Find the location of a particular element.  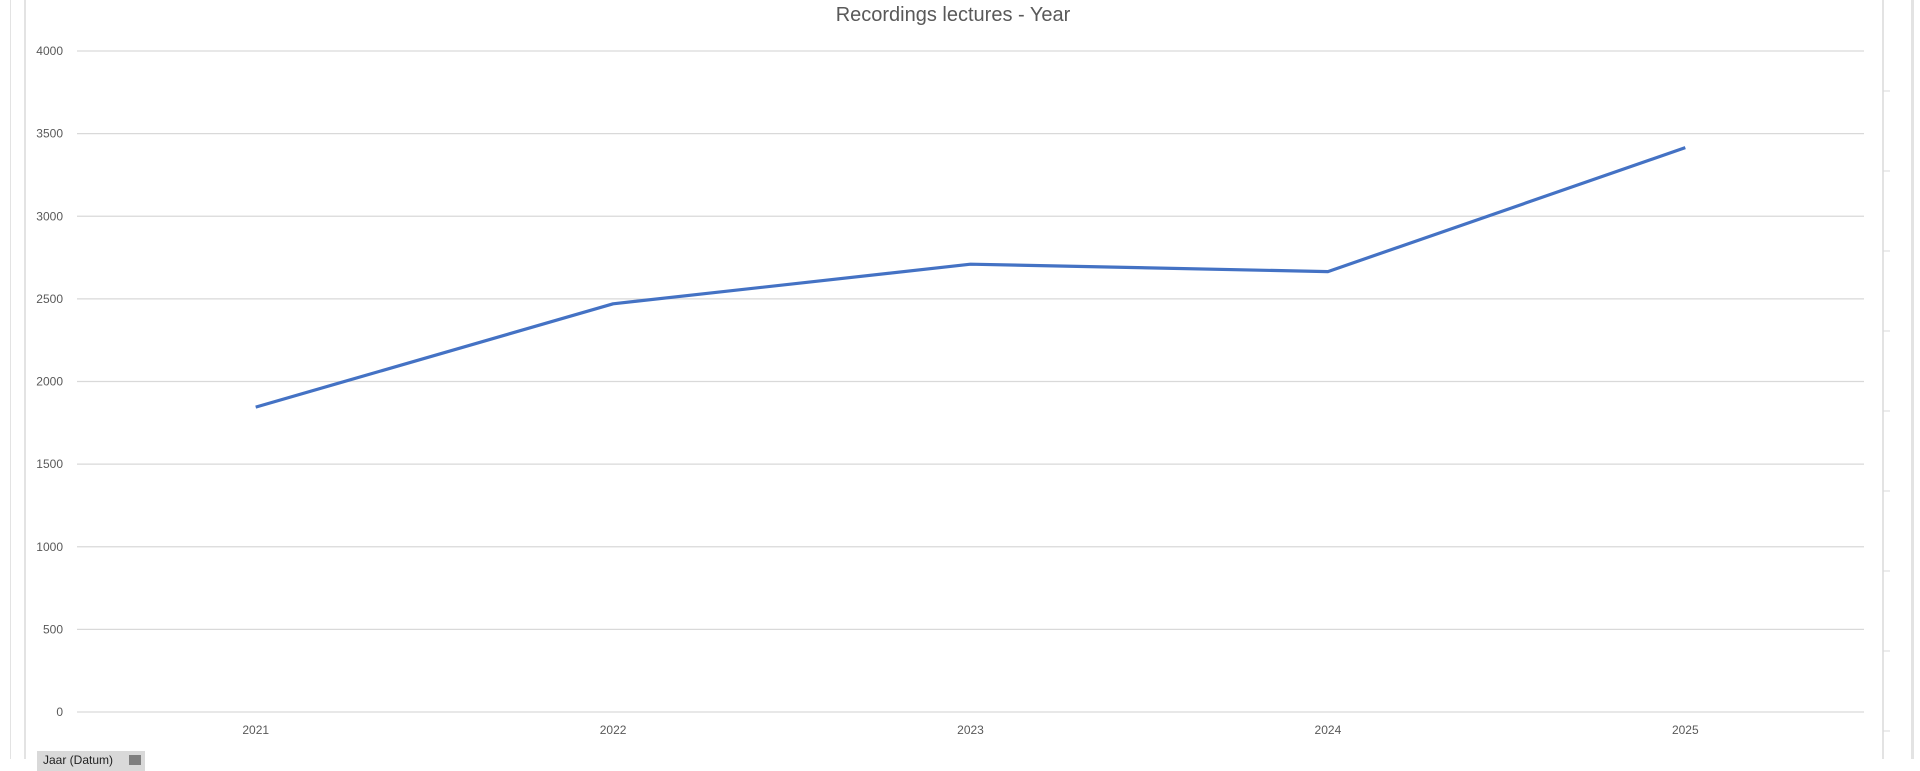

y-tick-label: 4000 is located at coordinates (49, 51).